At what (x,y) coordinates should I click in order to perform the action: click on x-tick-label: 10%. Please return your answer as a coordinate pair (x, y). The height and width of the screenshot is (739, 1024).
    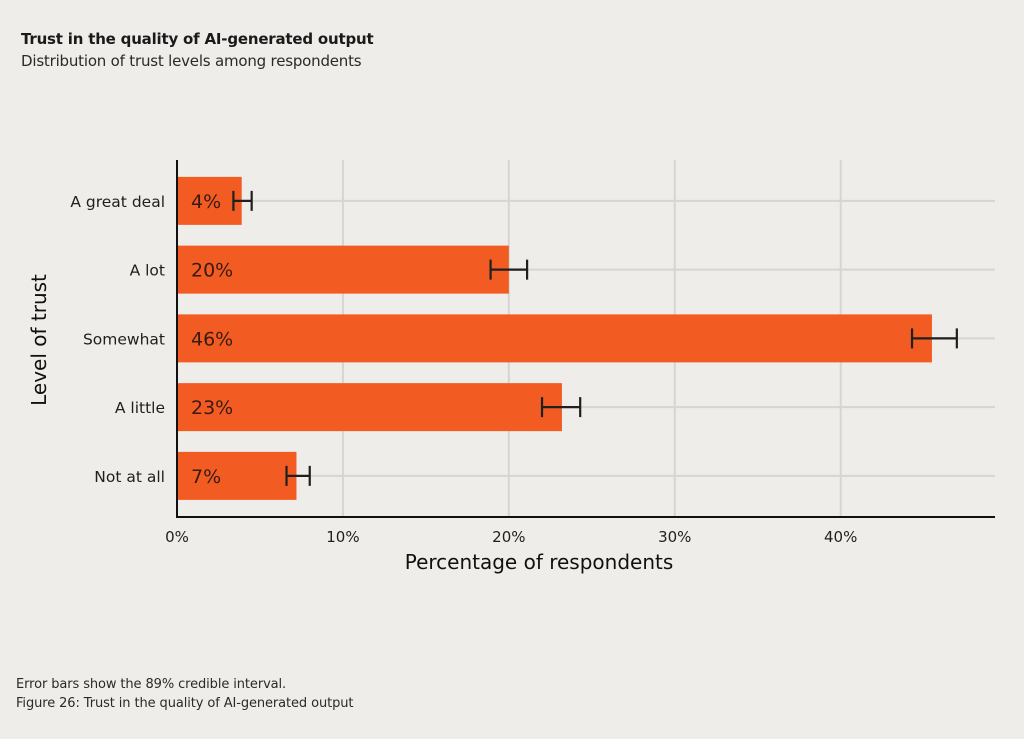
    Looking at the image, I should click on (342, 537).